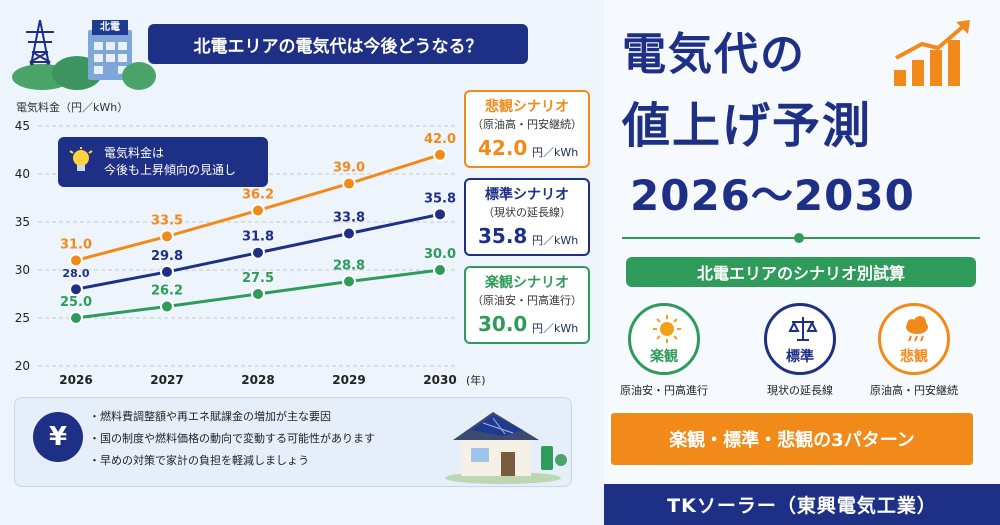  I want to click on title-line-3: 2026～2030, so click(772, 195).